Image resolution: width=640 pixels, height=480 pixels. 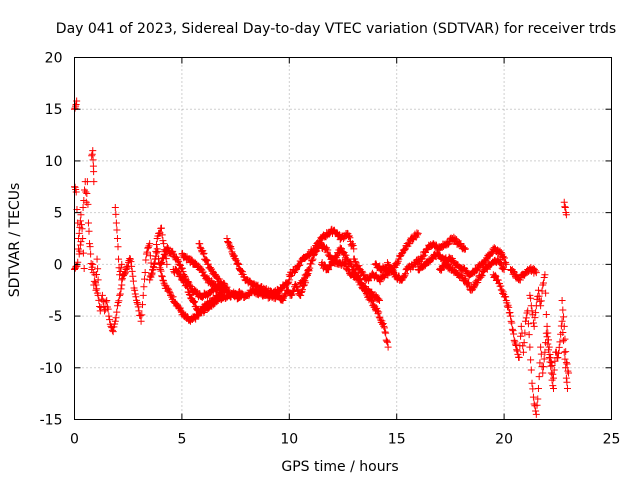 What do you see at coordinates (339, 467) in the screenshot?
I see `x-axis-title: GPS time / hours` at bounding box center [339, 467].